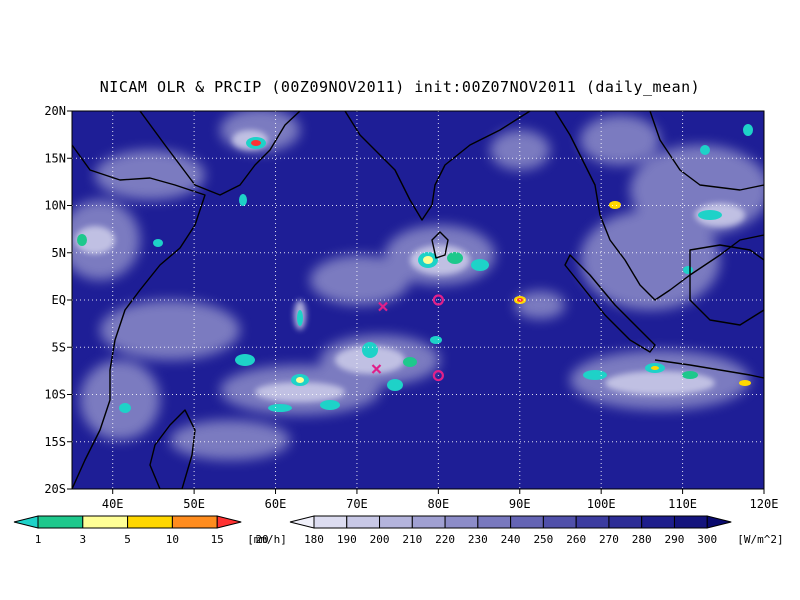 The height and width of the screenshot is (600, 800). I want to click on colorbar-level-label: 250, so click(543, 539).